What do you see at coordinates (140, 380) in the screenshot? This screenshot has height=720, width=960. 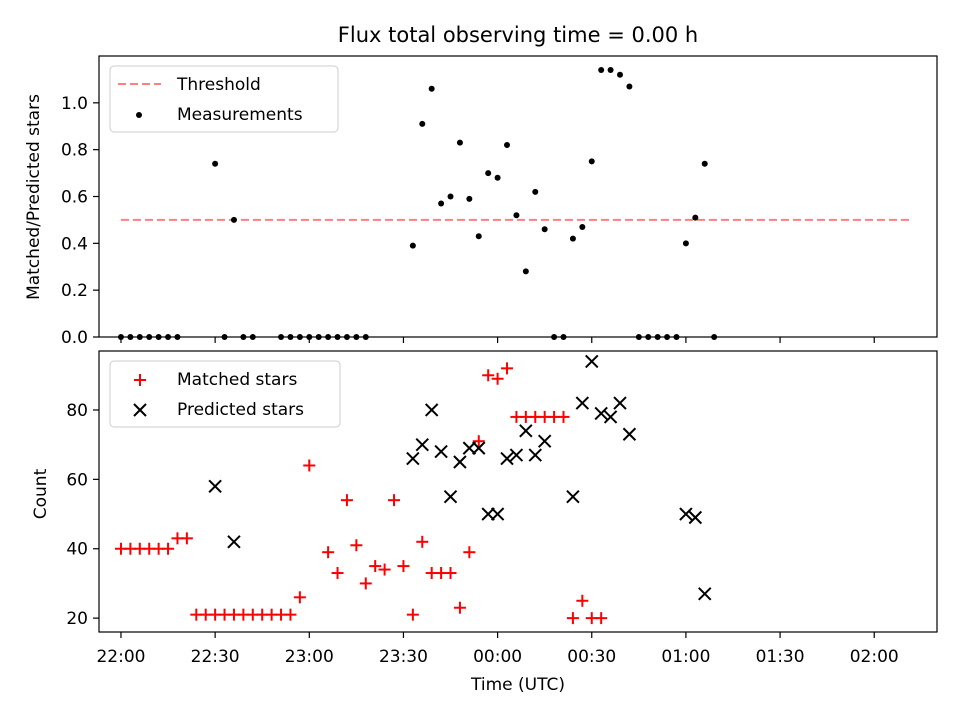 I see `matched-legend-marker` at bounding box center [140, 380].